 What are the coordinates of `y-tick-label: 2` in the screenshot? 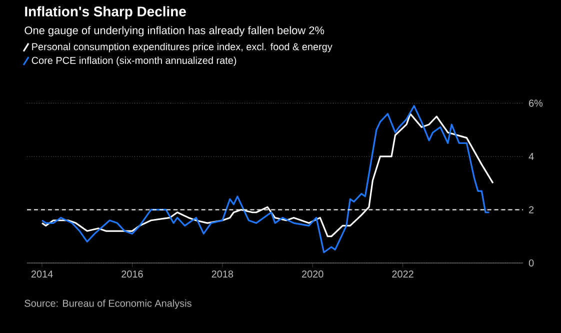 It's located at (531, 210).